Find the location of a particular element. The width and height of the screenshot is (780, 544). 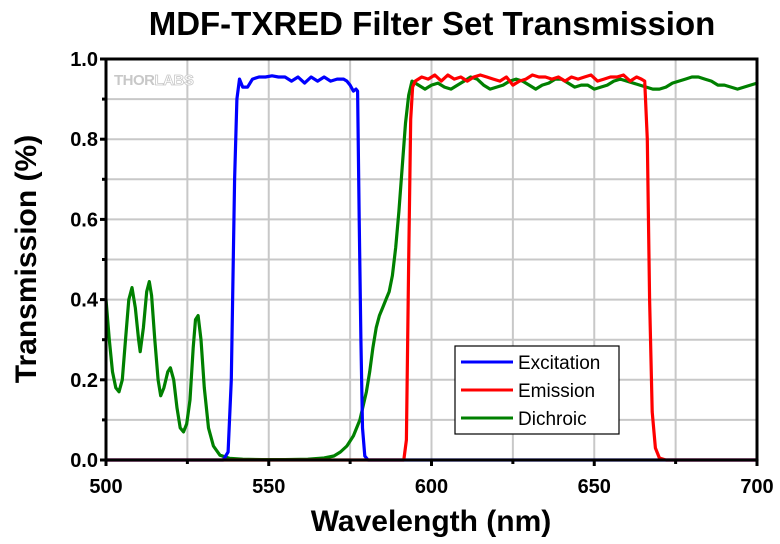

x-tick-label: 550 is located at coordinates (268, 487).